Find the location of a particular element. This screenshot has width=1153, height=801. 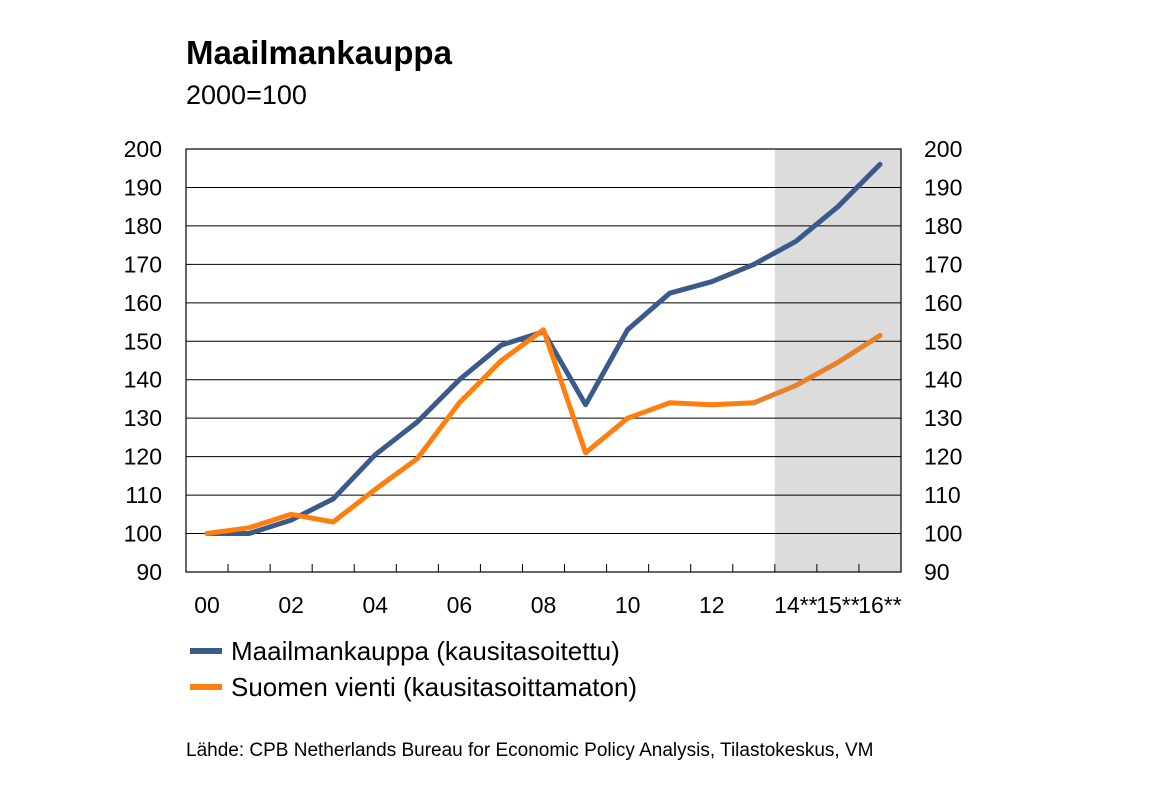

y-tick-label-left: 130 is located at coordinates (143, 418).